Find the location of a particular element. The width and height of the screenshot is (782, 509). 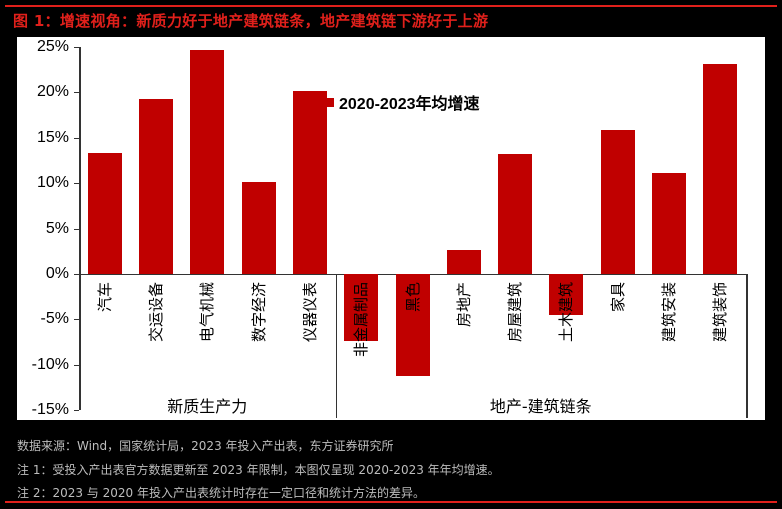

y-axis-tick-label: -5% is located at coordinates (54, 319).